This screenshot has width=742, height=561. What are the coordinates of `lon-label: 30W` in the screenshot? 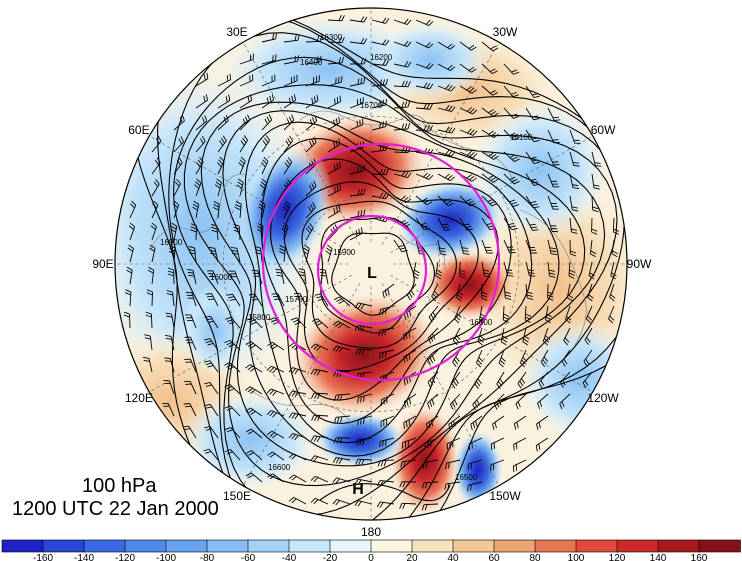 It's located at (505, 32).